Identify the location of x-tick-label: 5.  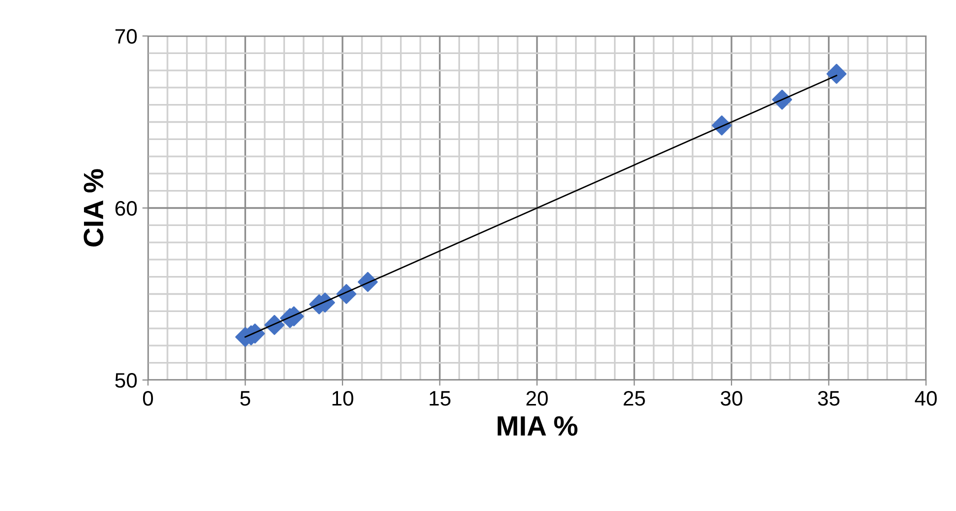
(245, 398).